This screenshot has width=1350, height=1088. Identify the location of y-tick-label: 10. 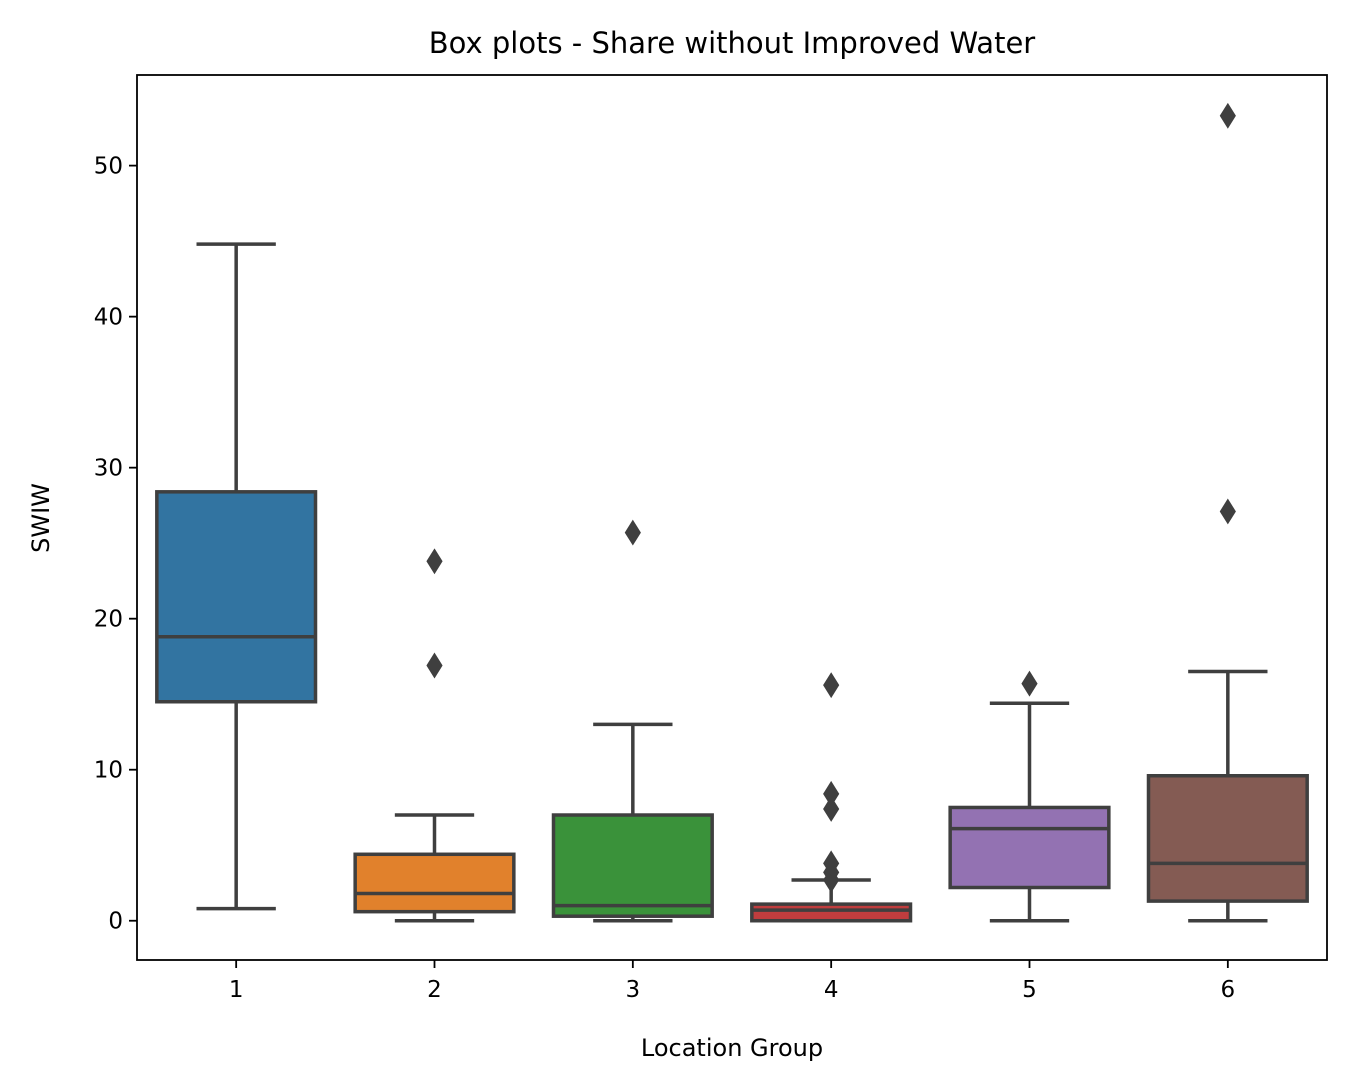
(108, 771).